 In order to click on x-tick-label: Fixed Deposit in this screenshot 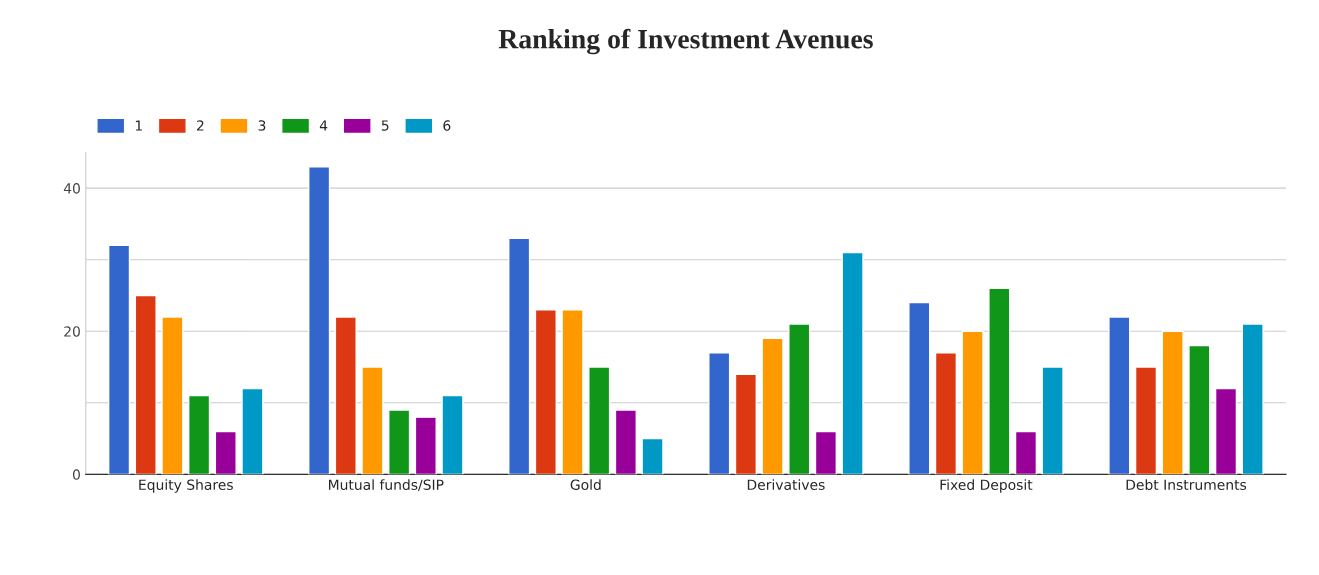, I will do `click(986, 486)`.